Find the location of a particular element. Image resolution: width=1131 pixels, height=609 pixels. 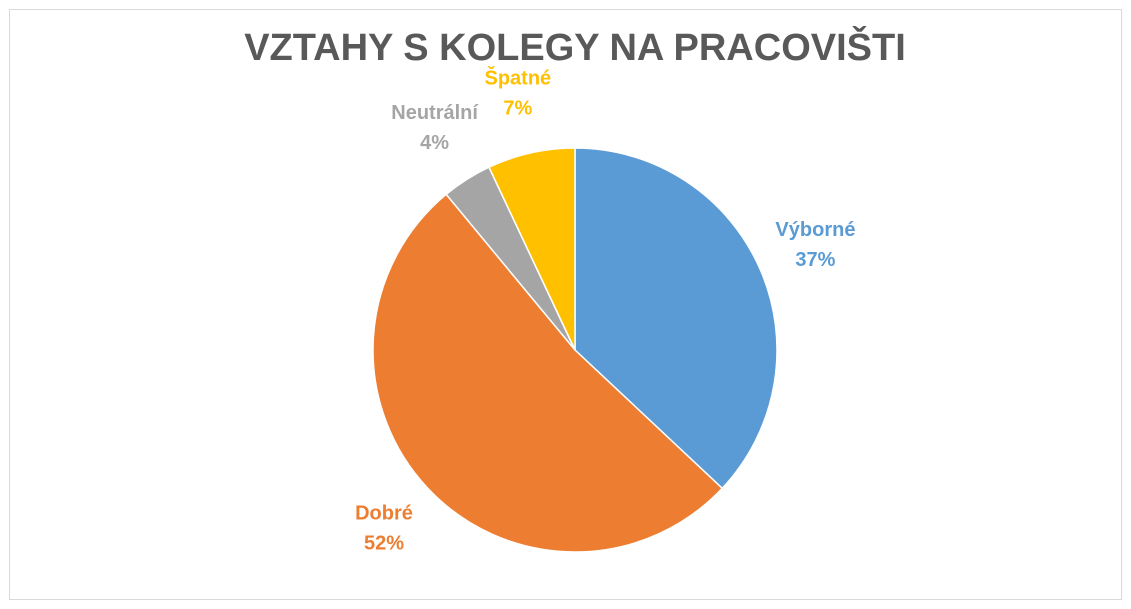

slice-value-label: 37% is located at coordinates (815, 260).